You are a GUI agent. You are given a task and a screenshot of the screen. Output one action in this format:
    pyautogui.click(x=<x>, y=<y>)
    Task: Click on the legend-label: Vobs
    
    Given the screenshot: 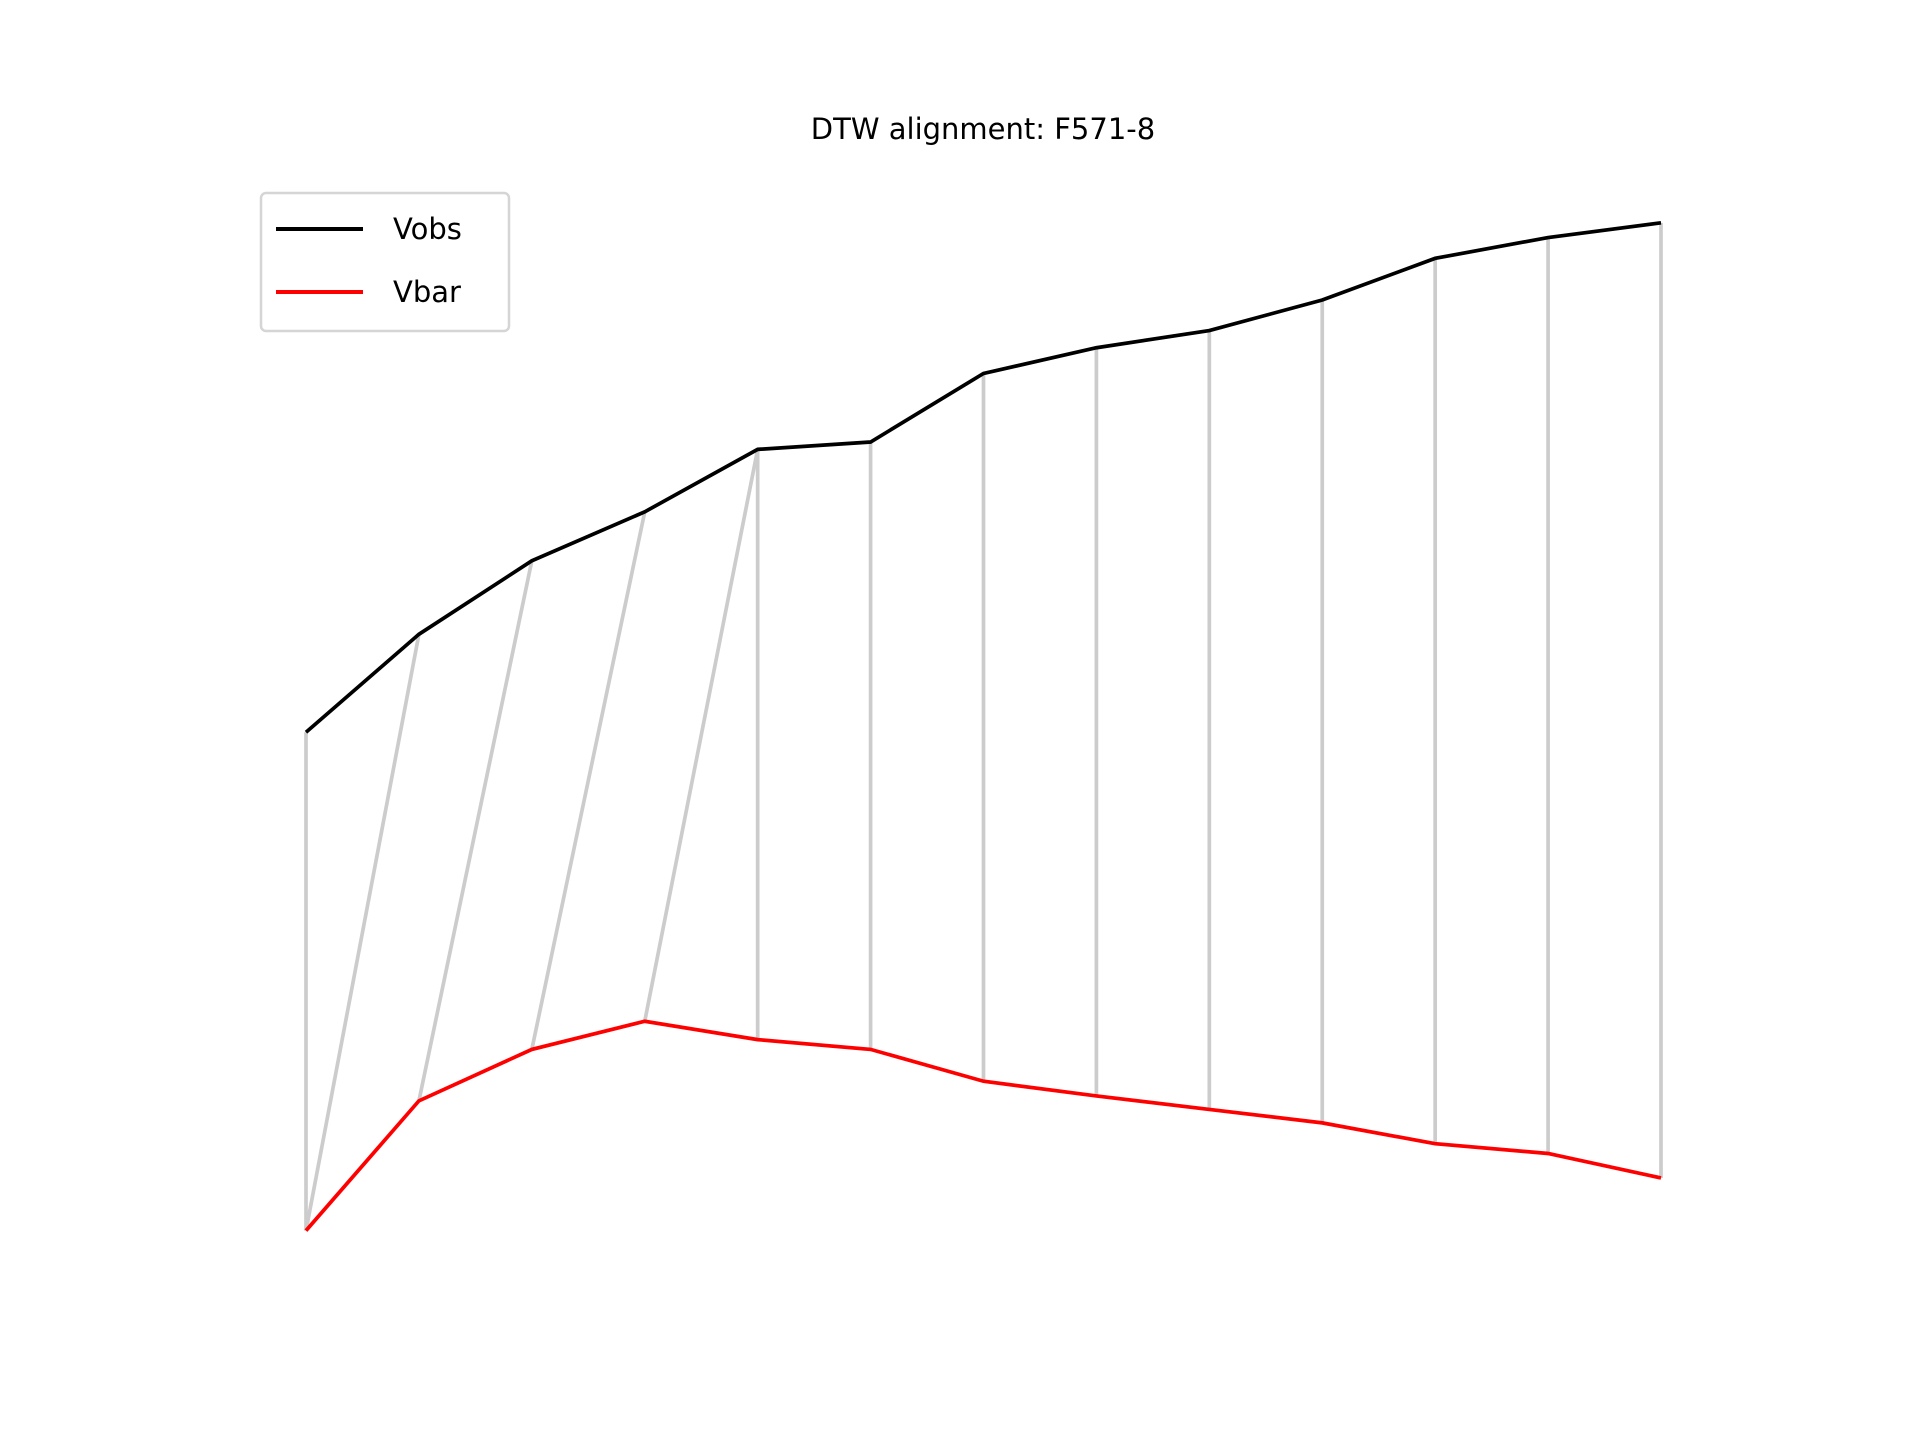 What is the action you would take?
    pyautogui.click(x=427, y=229)
    